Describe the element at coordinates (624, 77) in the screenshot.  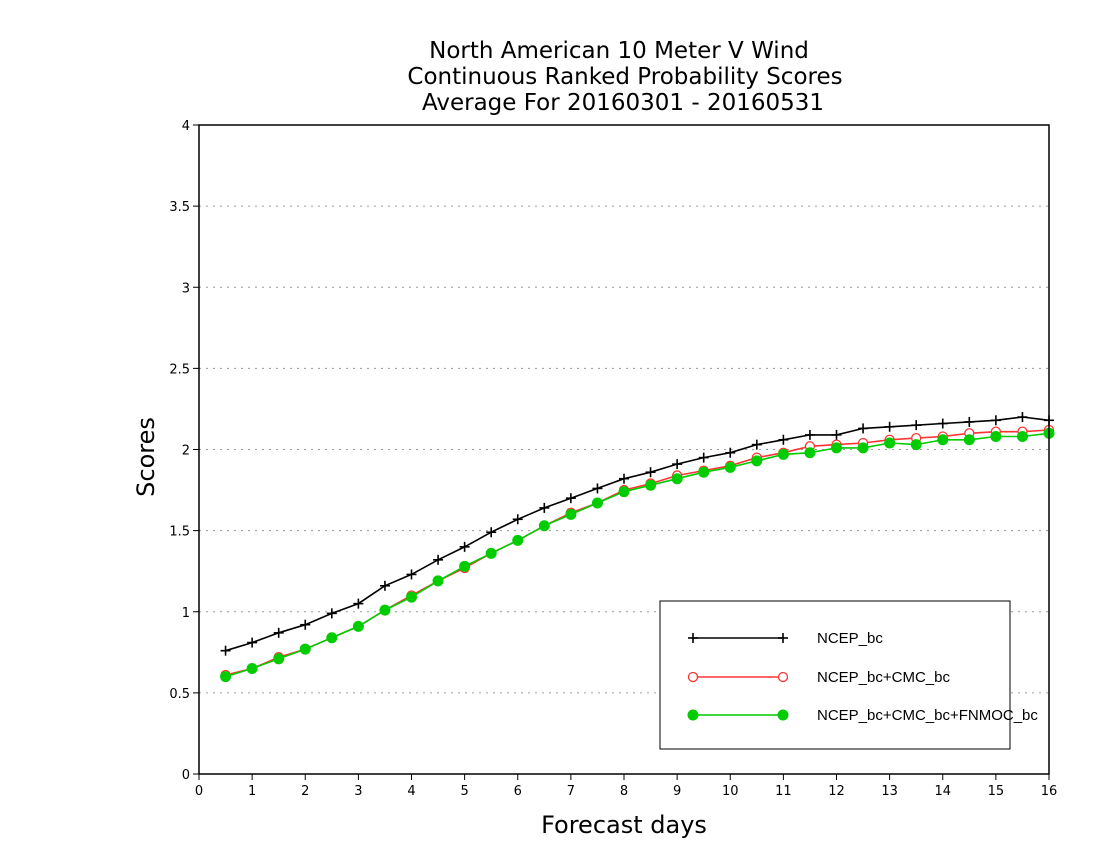
I see `chart-title-line-2: Continuous Ranked Probability Scores` at that location.